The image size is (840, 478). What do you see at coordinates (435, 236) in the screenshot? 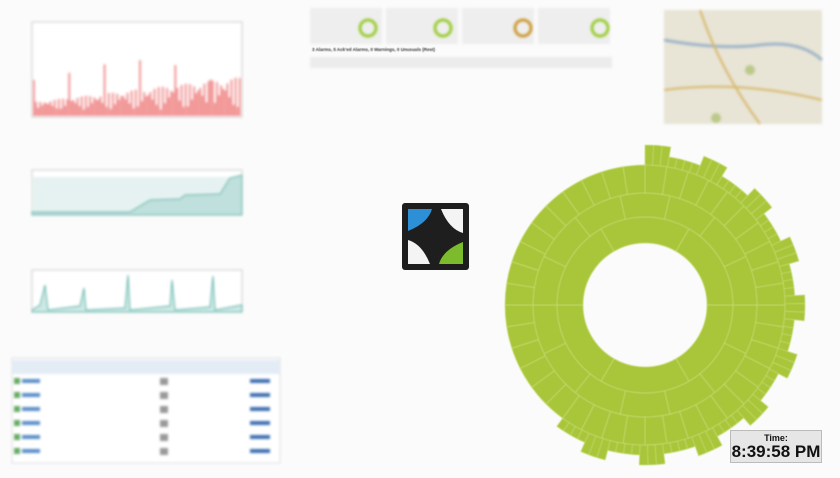
I see `logo` at bounding box center [435, 236].